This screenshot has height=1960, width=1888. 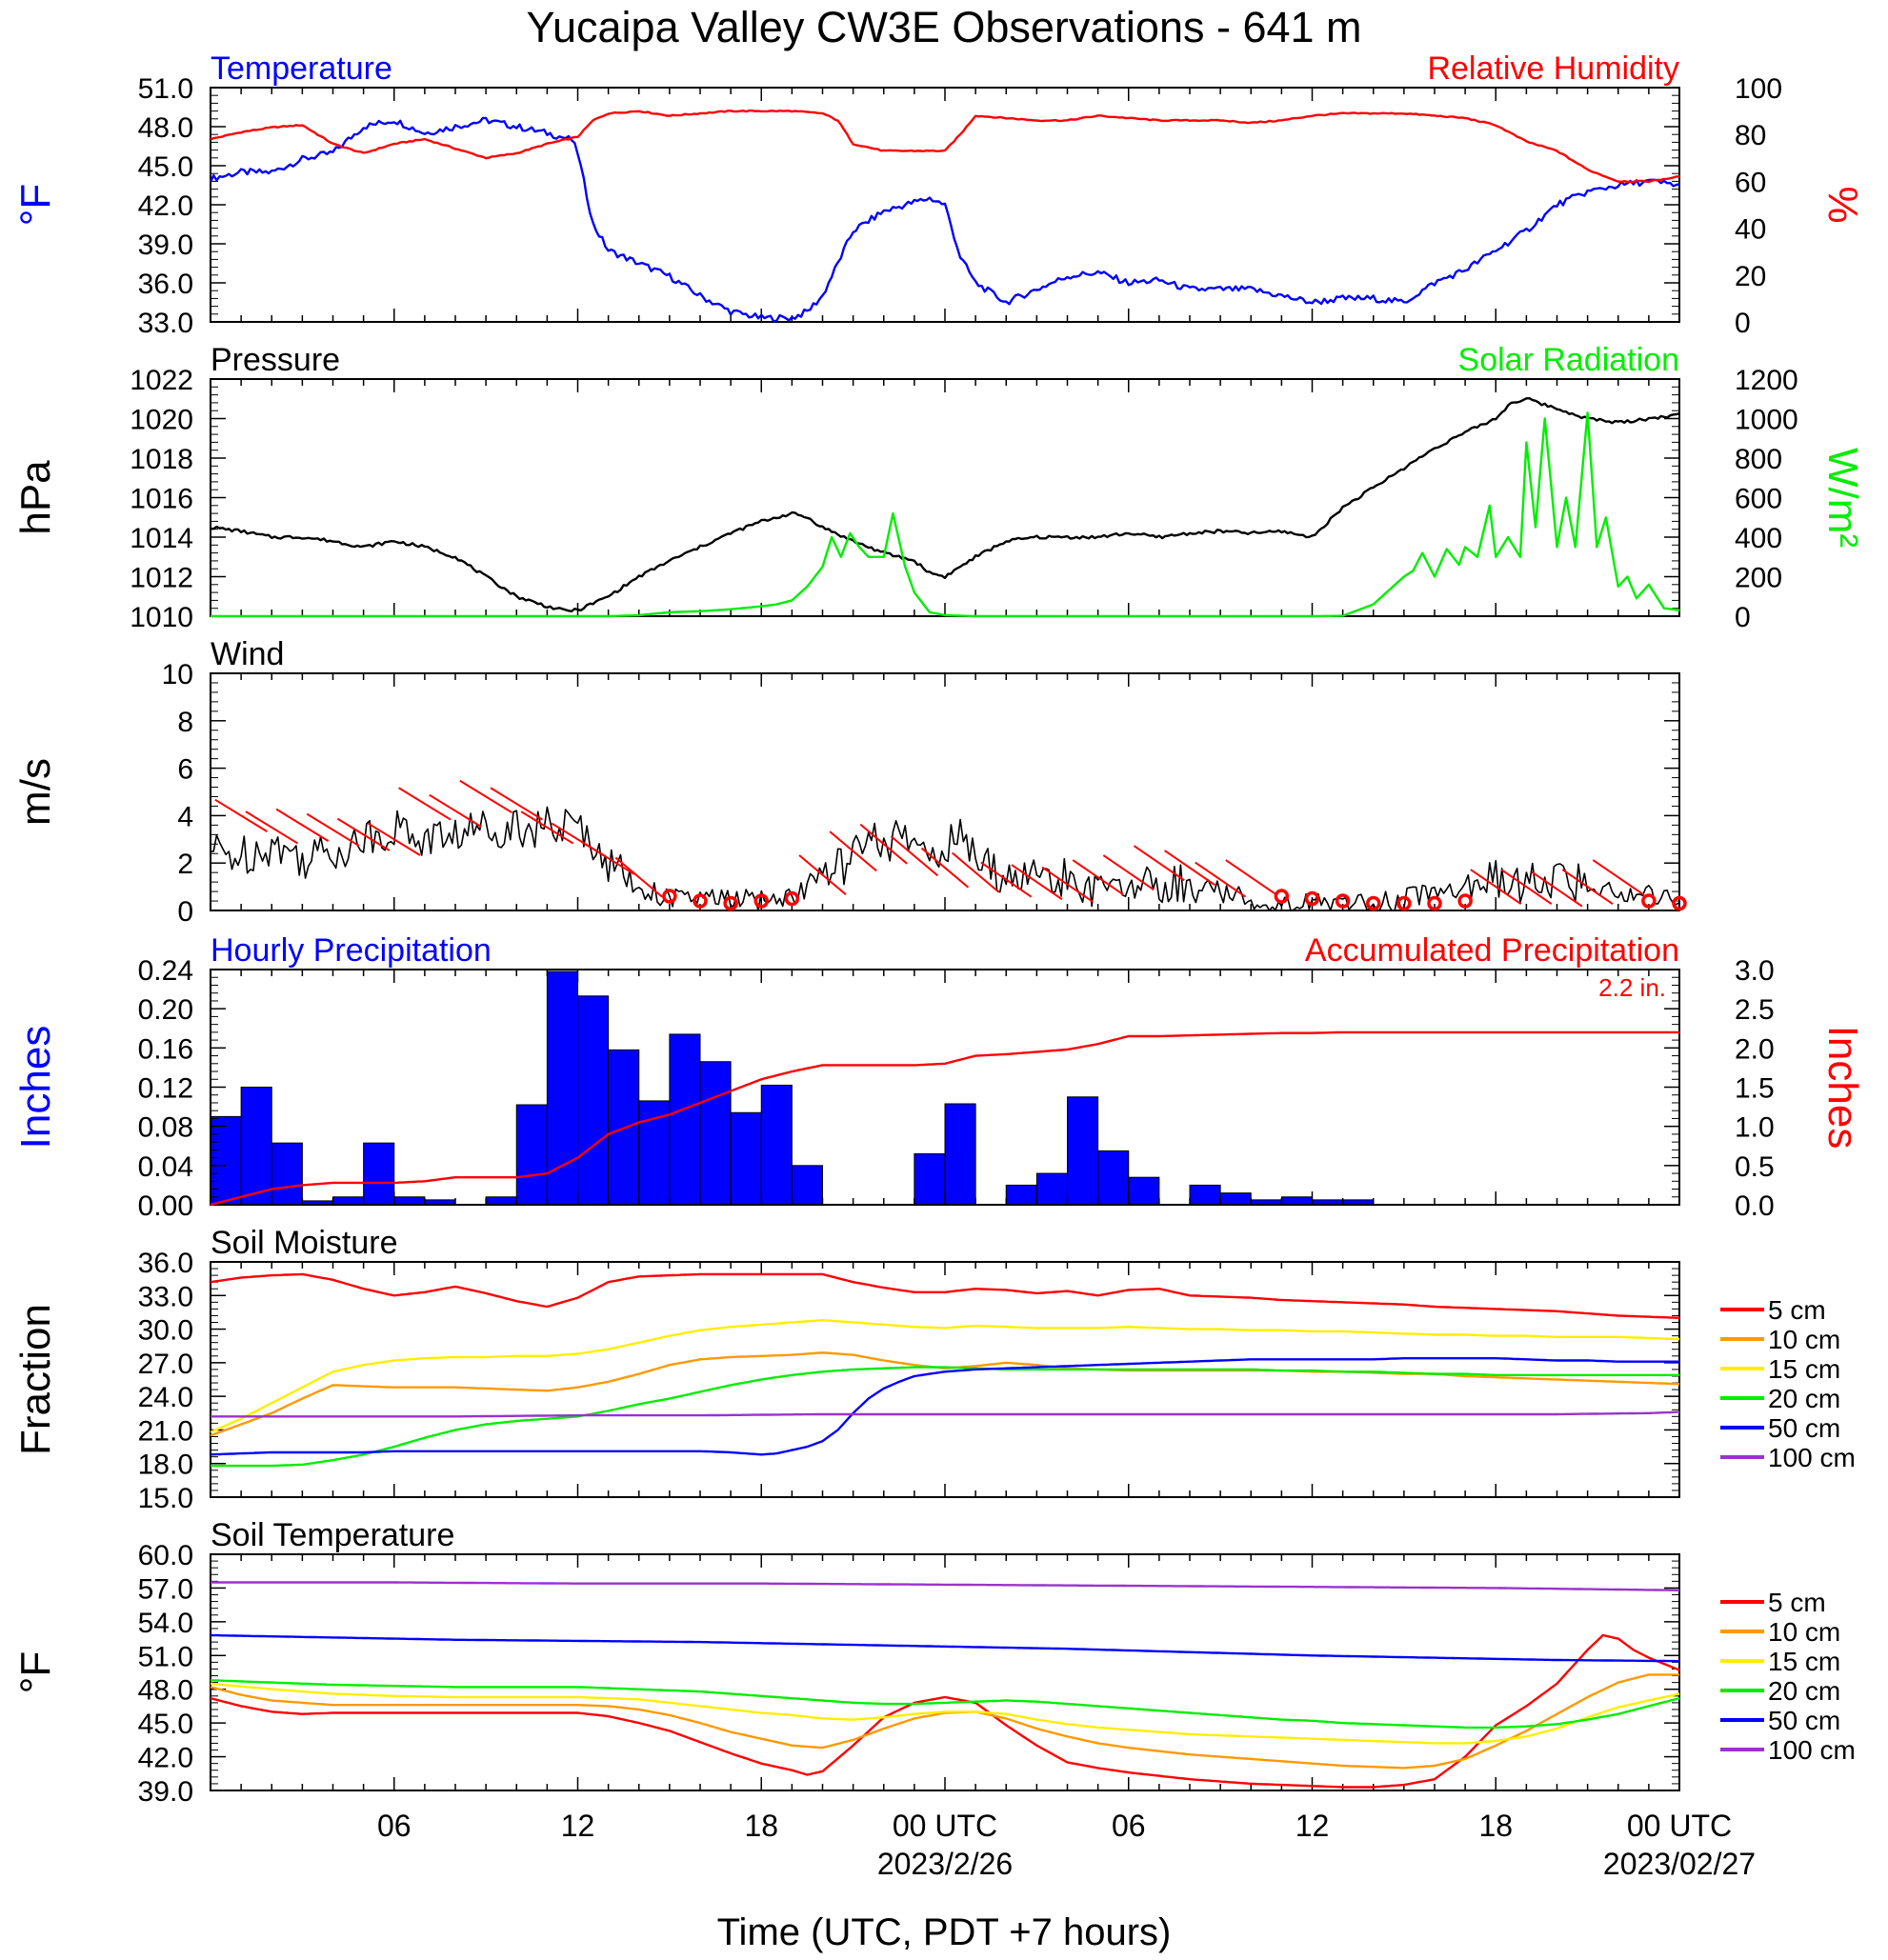 What do you see at coordinates (165, 1089) in the screenshot?
I see `y-tick-label-left: 0.12` at bounding box center [165, 1089].